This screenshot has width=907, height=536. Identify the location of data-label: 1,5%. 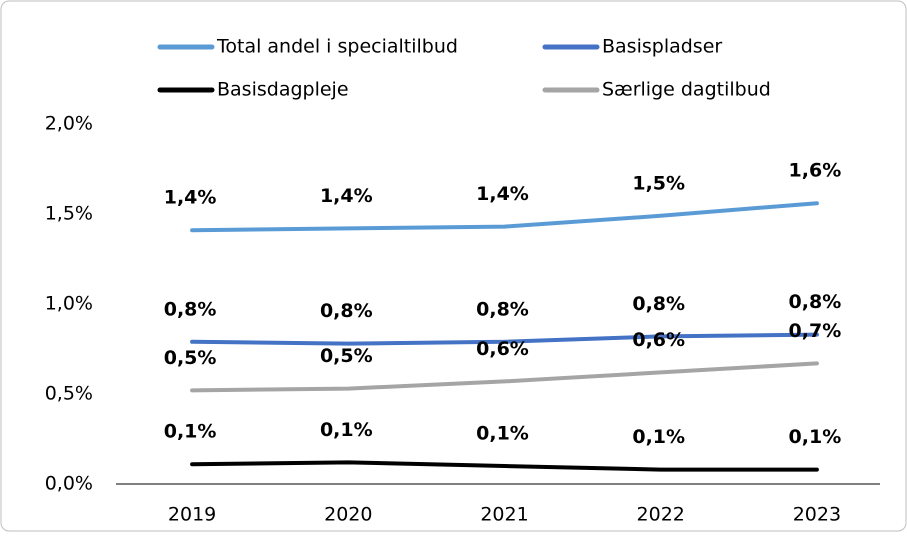
(658, 183).